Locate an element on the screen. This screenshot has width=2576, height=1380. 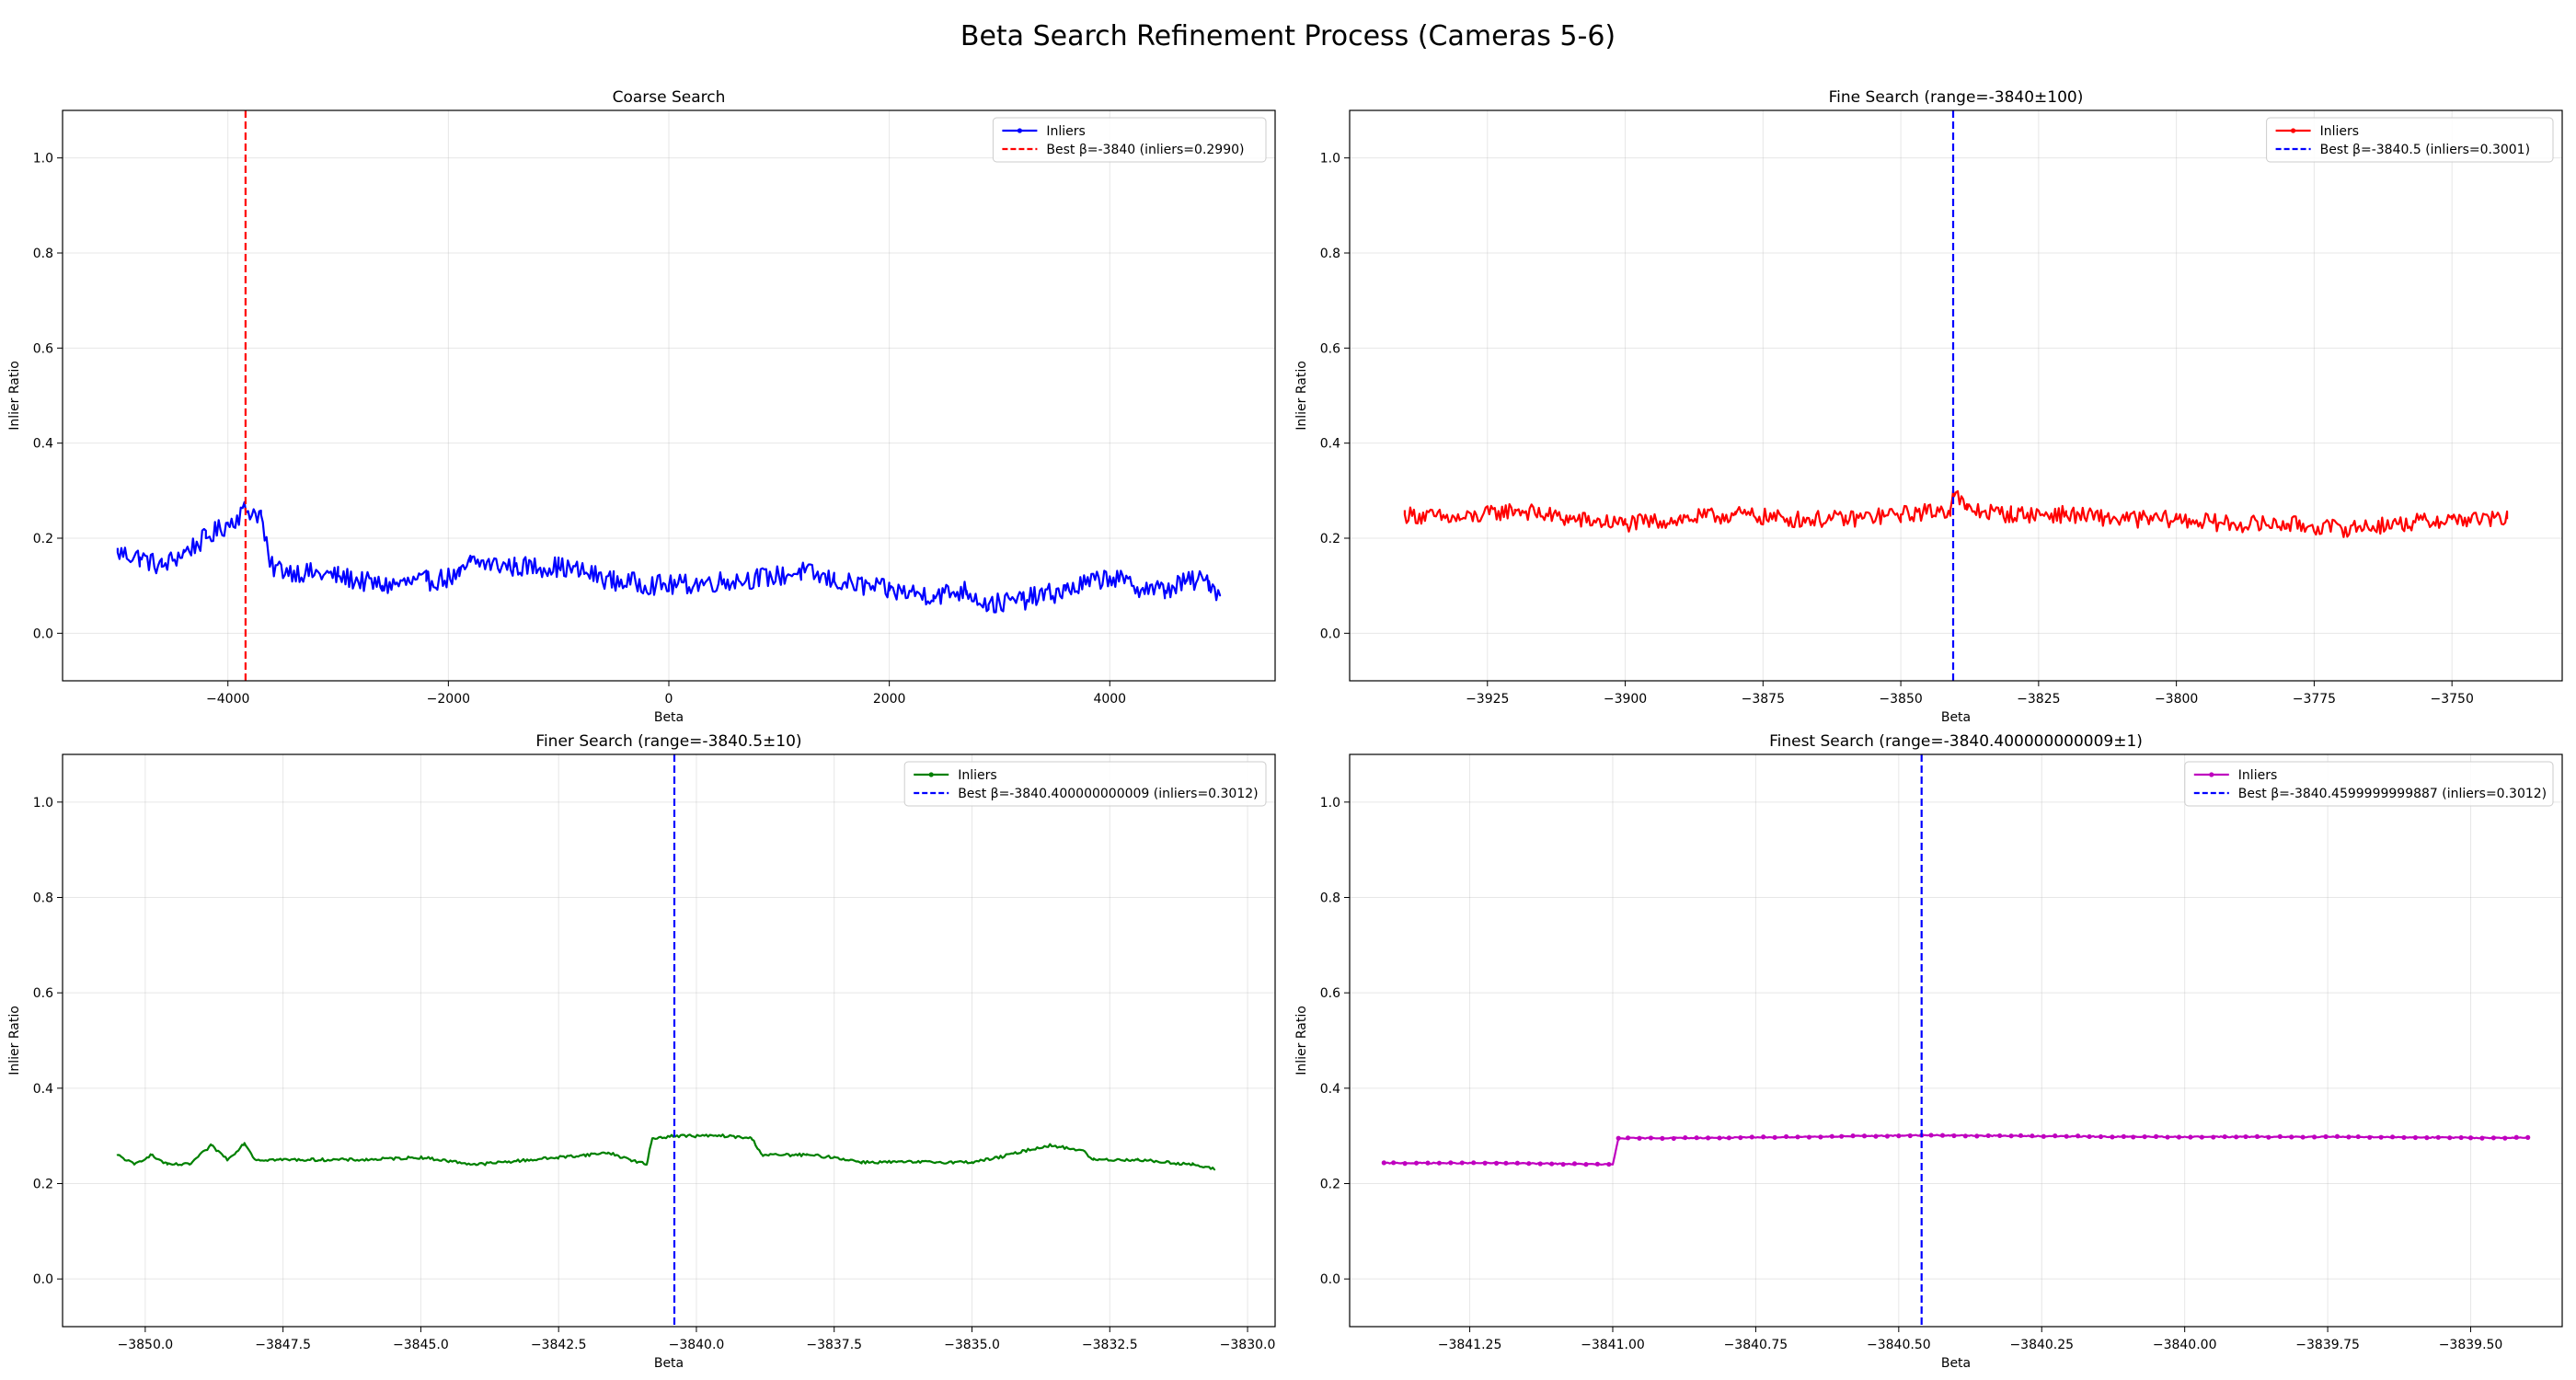
x-tick-label: −3830.0 is located at coordinates (1248, 1345).